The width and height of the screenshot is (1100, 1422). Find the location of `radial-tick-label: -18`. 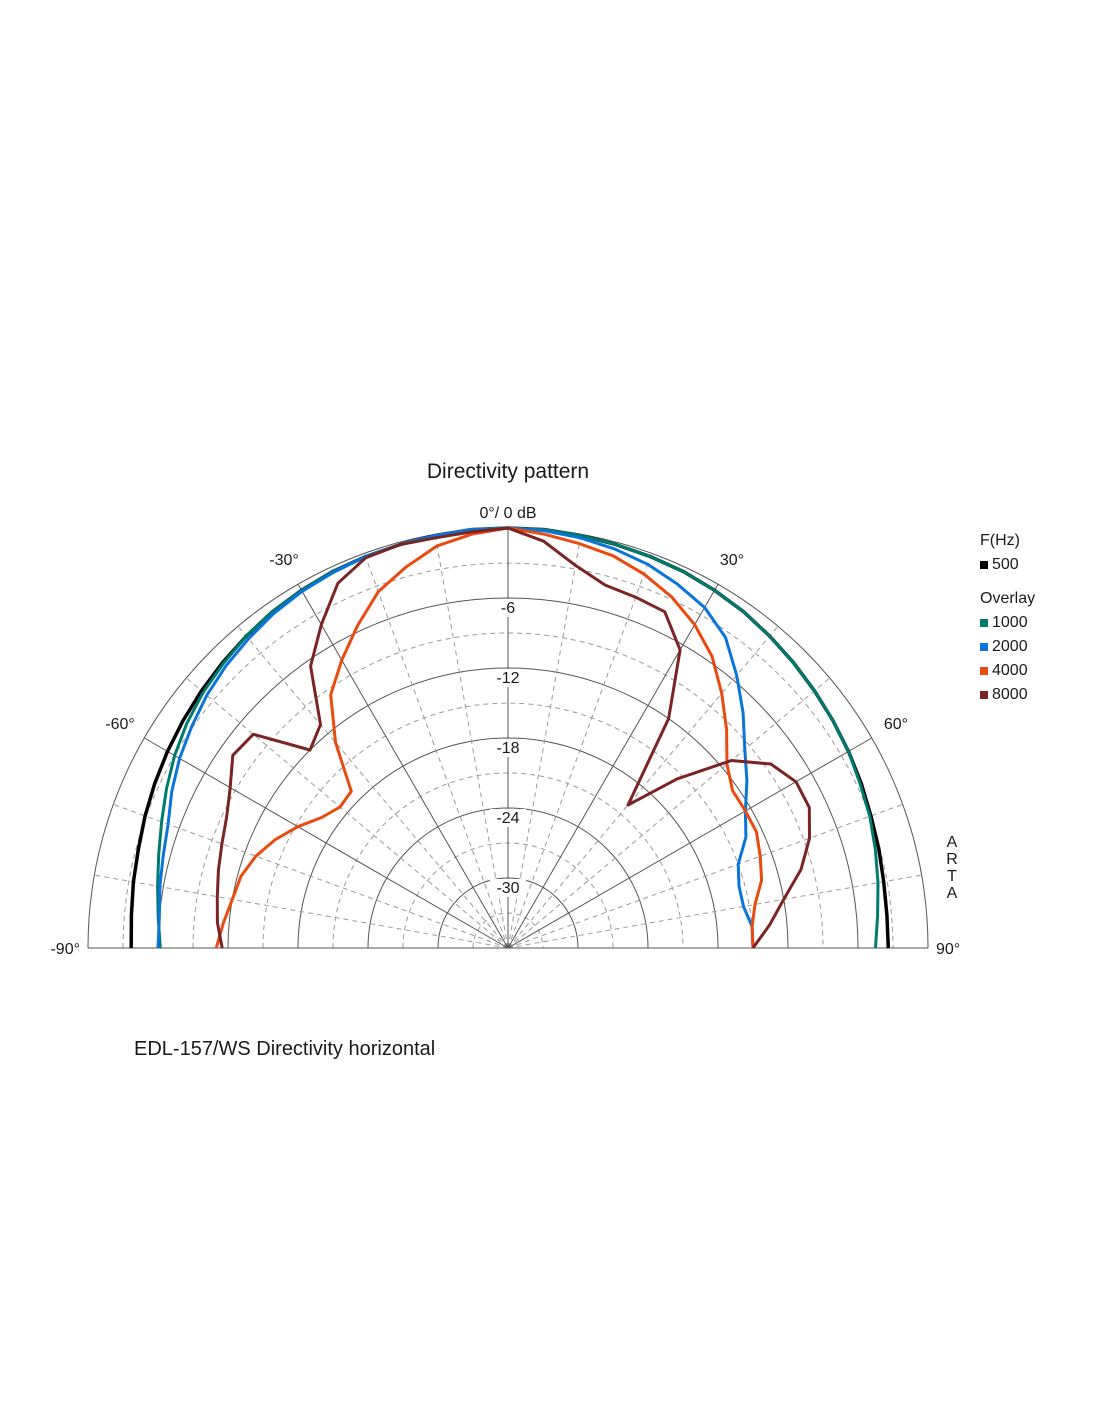

radial-tick-label: -18 is located at coordinates (507, 748).